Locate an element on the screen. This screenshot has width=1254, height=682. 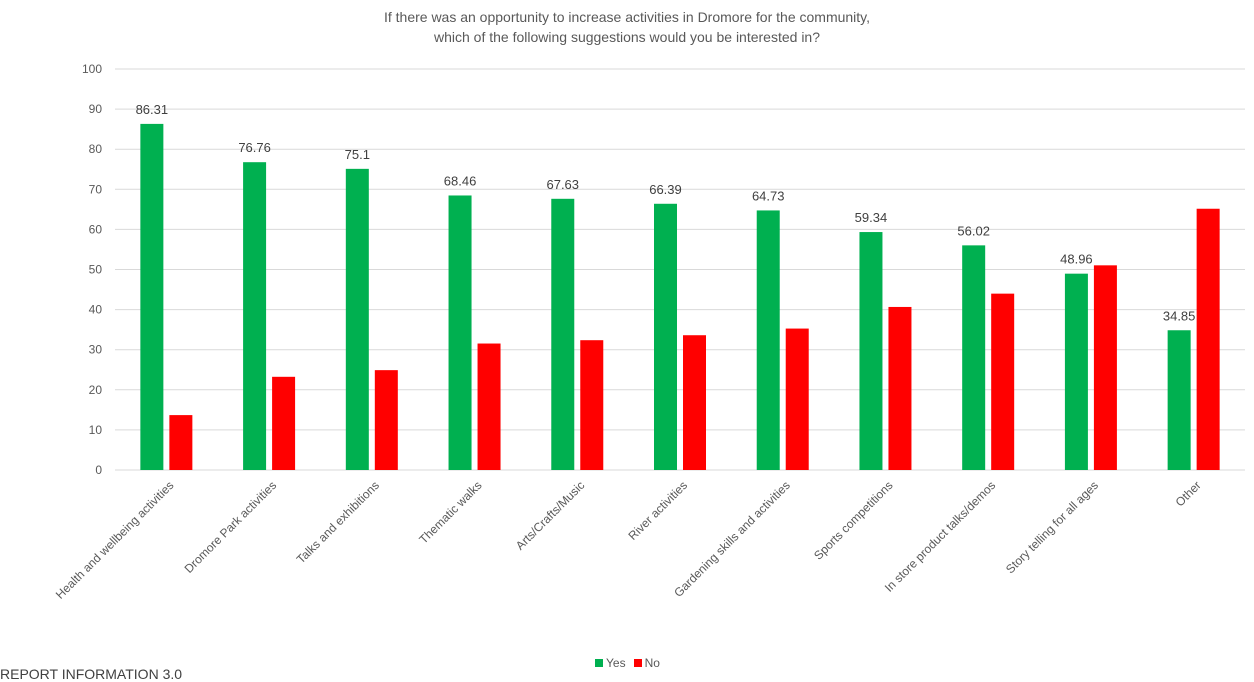
legend-item-no: No is located at coordinates (646, 663).